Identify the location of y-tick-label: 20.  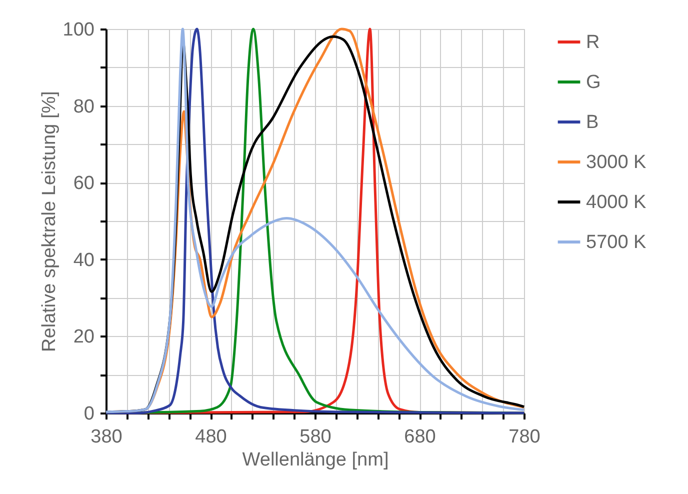
(83, 337).